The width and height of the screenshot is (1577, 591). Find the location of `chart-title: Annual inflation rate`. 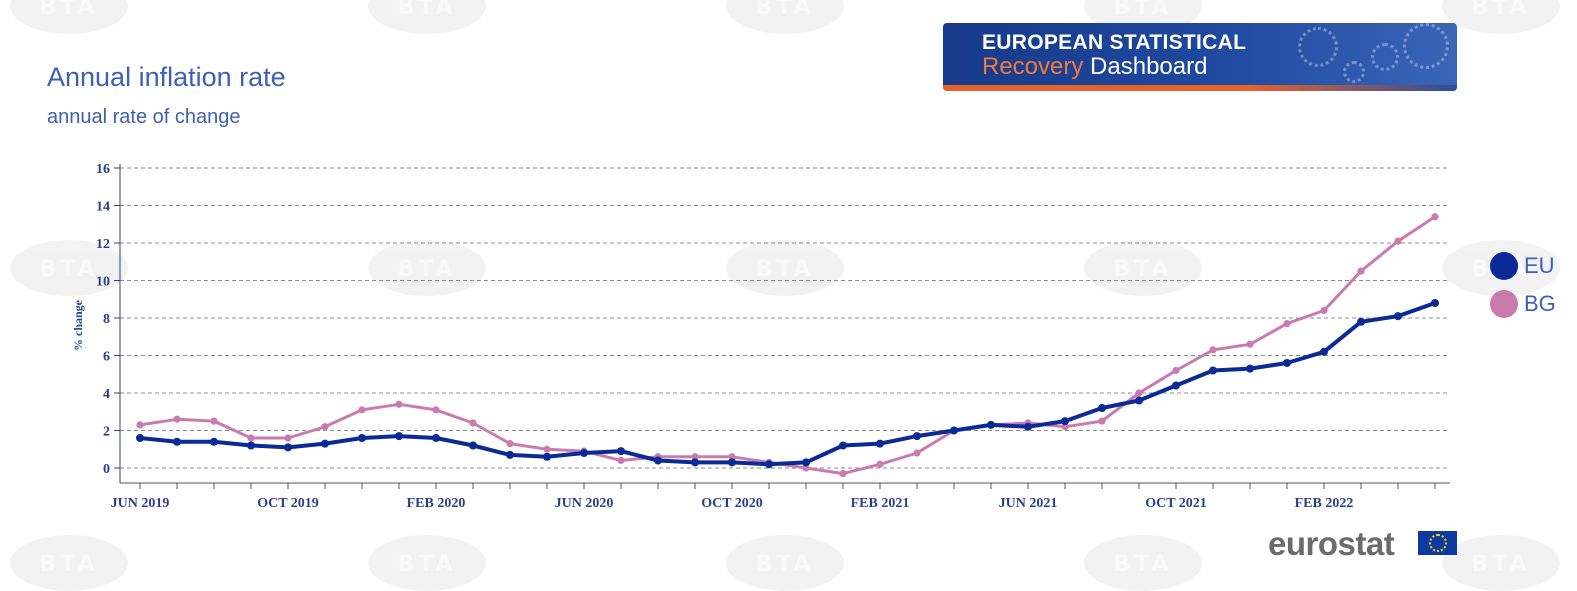

chart-title: Annual inflation rate is located at coordinates (166, 77).